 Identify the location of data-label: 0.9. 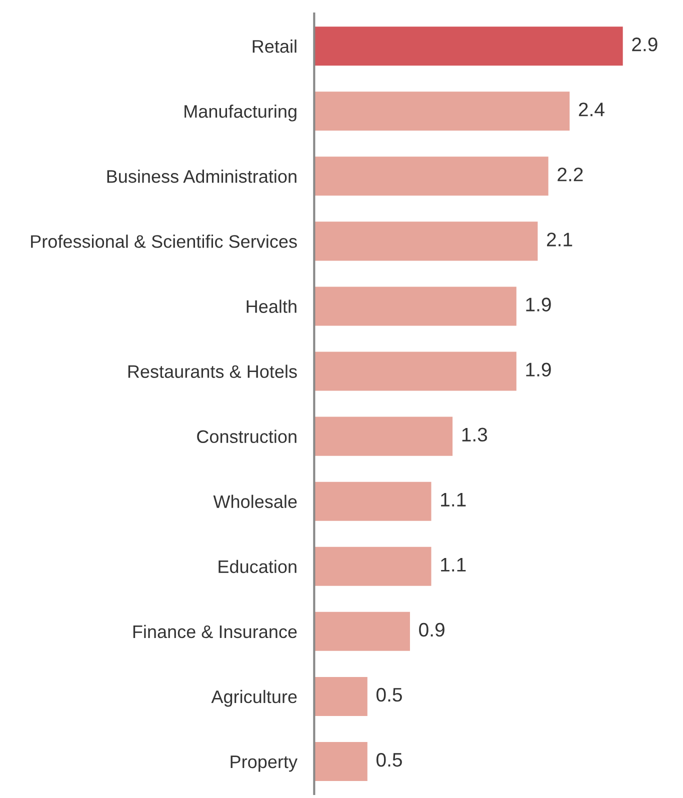
(431, 629).